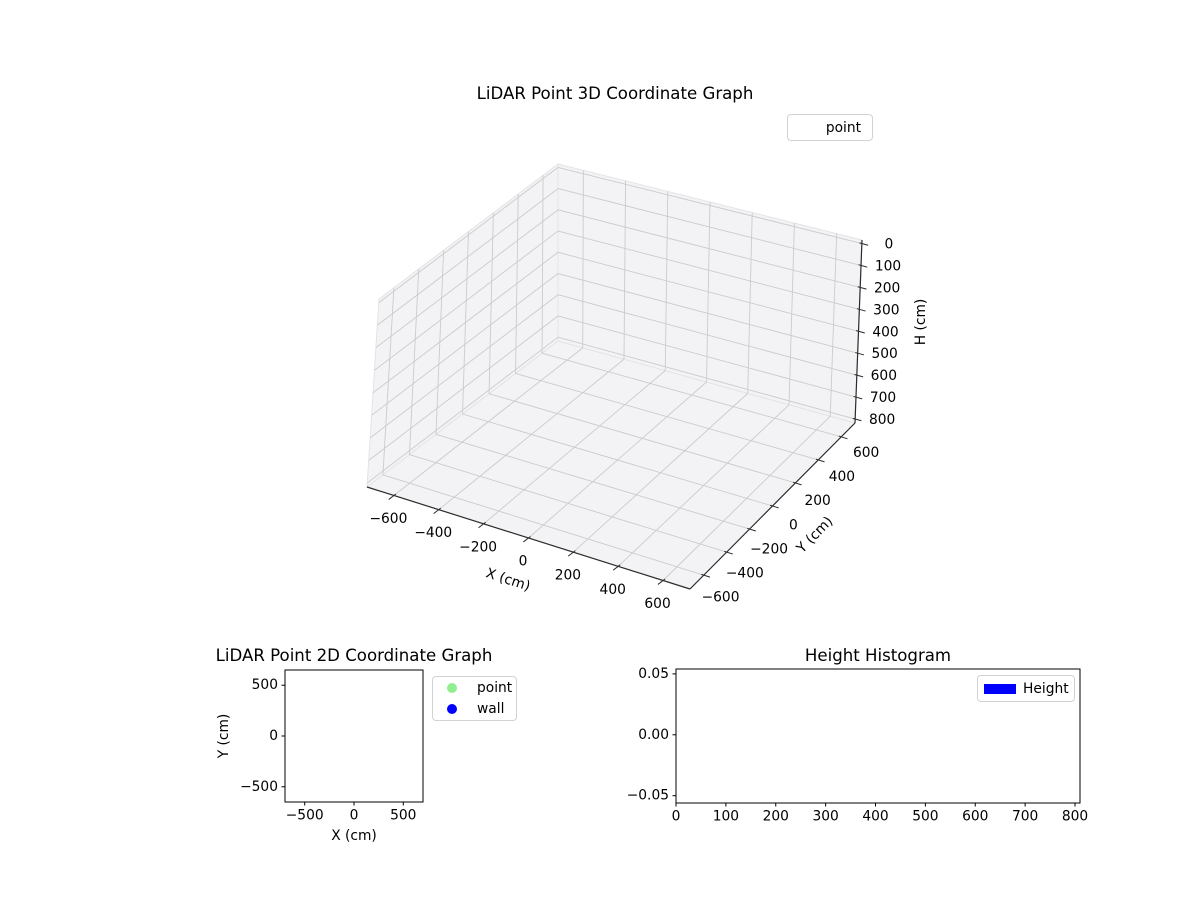  What do you see at coordinates (508, 579) in the screenshot?
I see `plot3d-xaxis-label: X (cm)` at bounding box center [508, 579].